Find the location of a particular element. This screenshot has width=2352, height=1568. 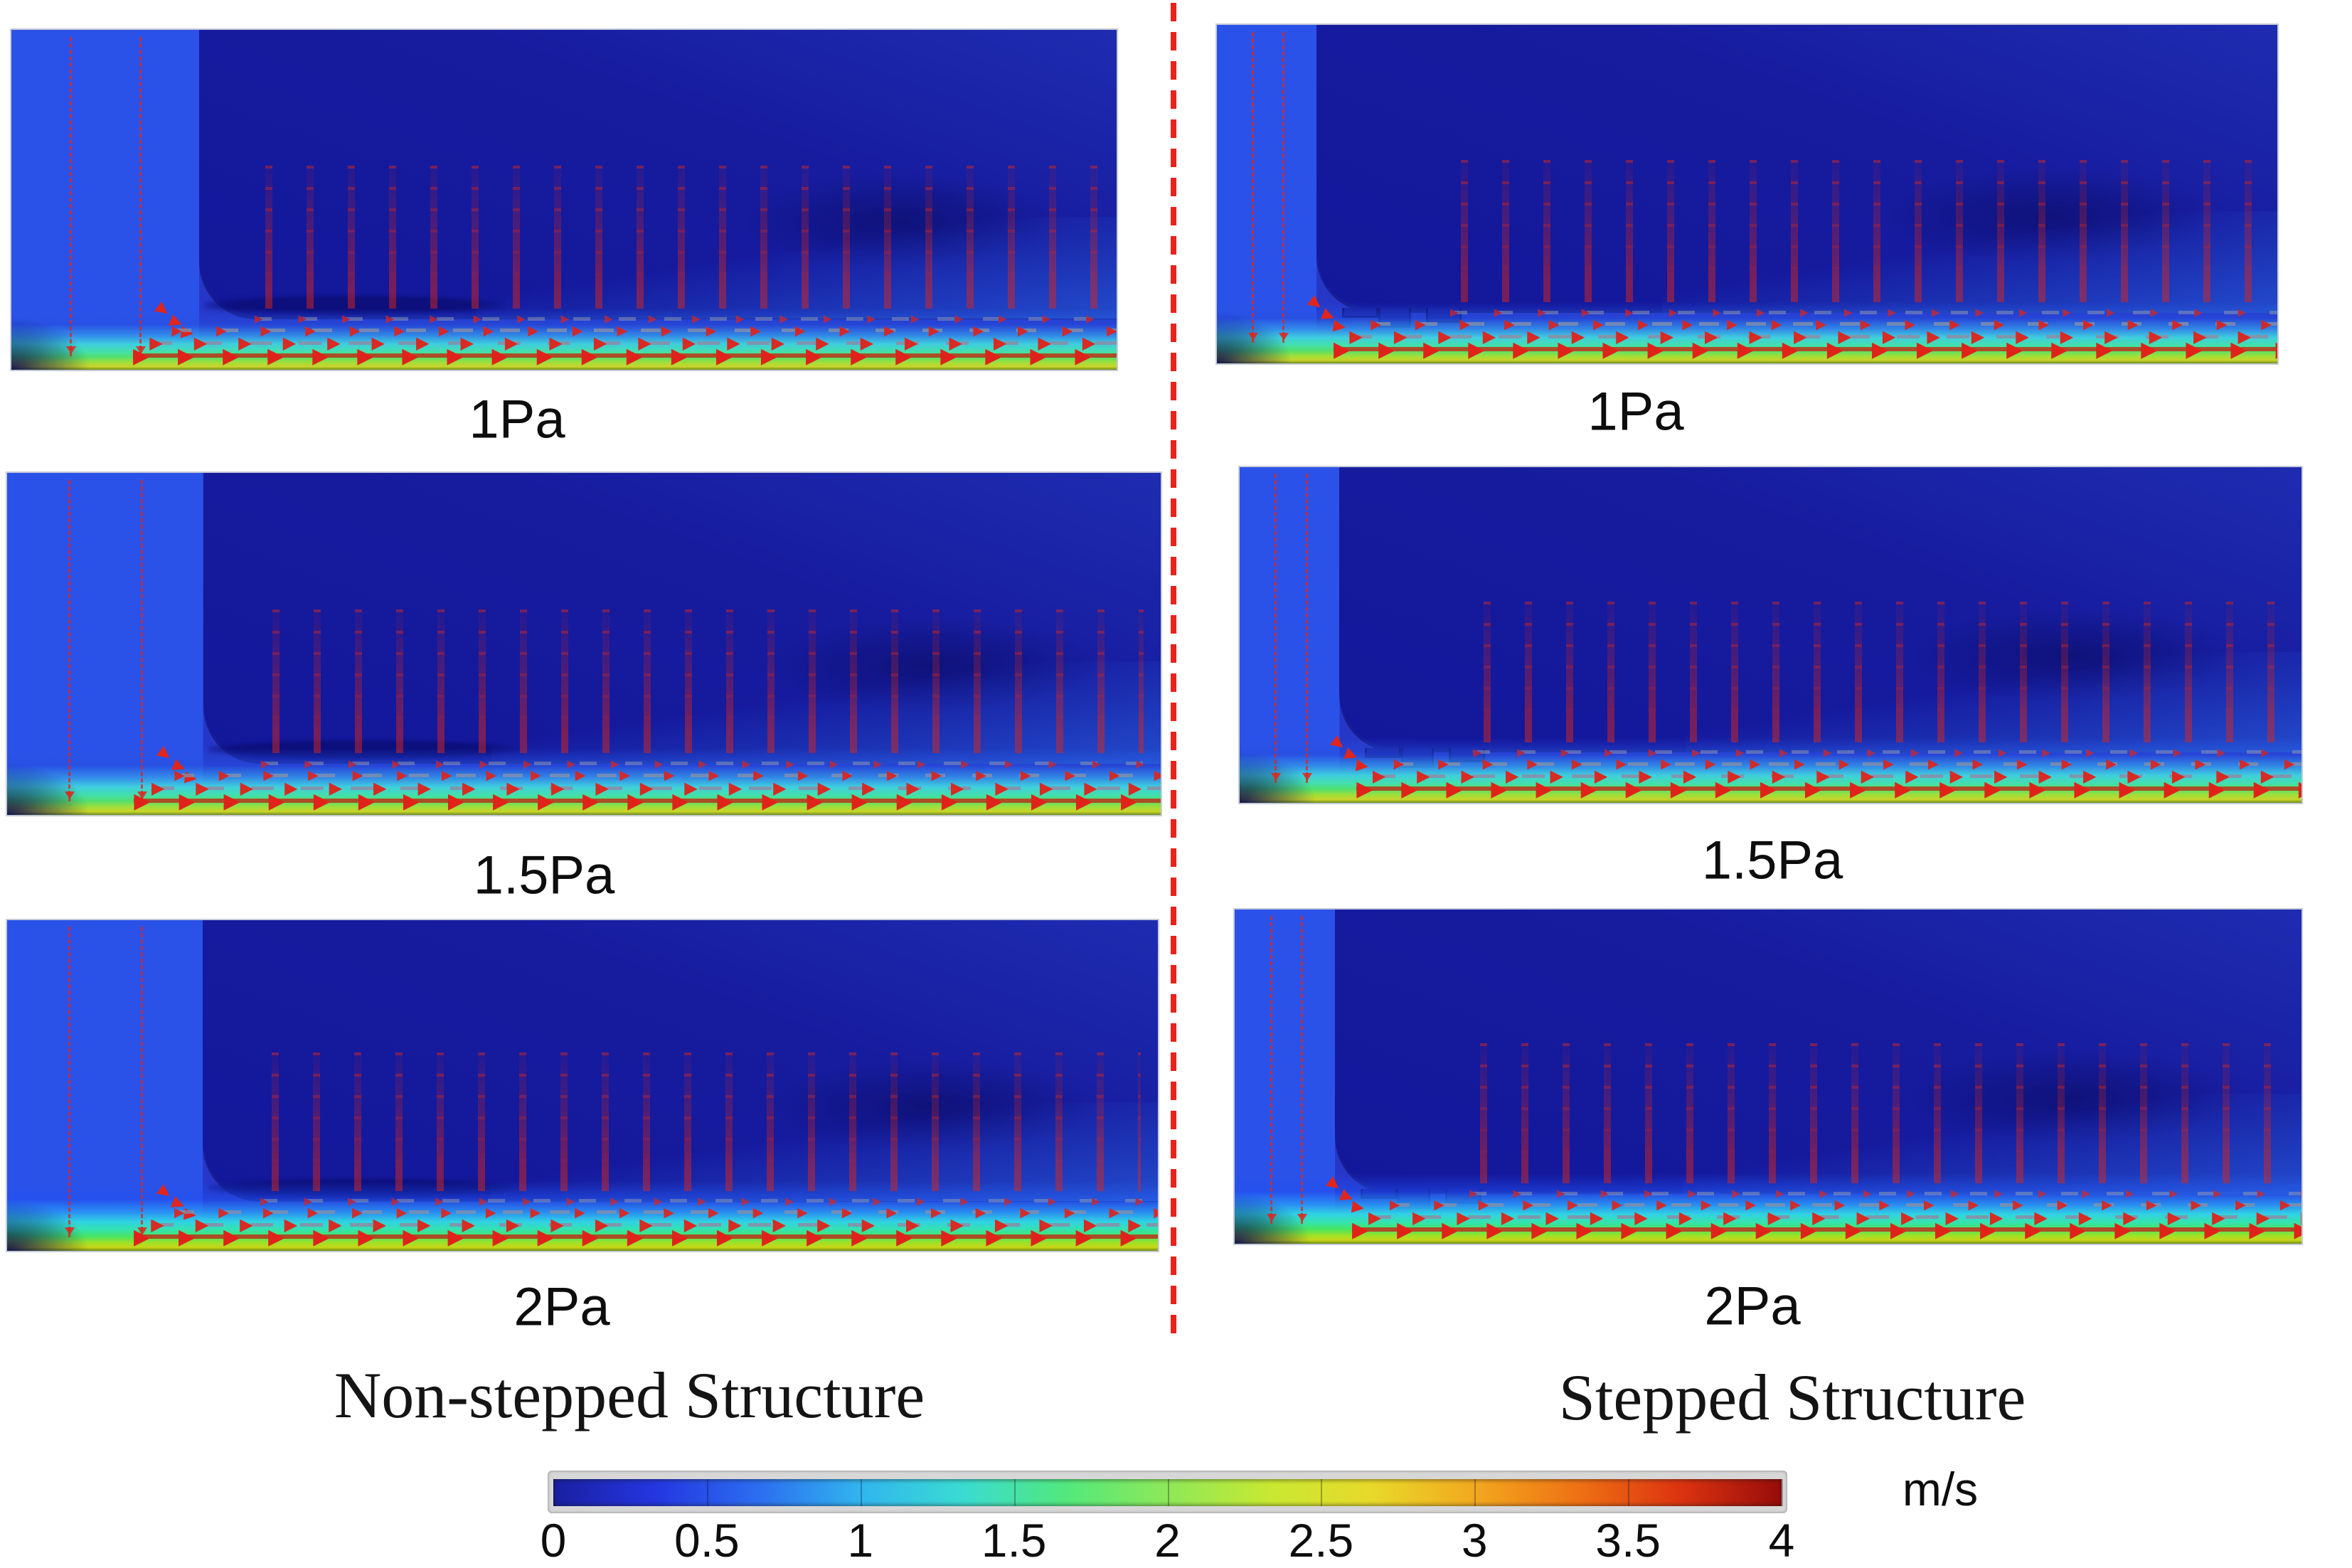

column-title-non-stepped: Non-stepped Structure is located at coordinates (629, 1395).